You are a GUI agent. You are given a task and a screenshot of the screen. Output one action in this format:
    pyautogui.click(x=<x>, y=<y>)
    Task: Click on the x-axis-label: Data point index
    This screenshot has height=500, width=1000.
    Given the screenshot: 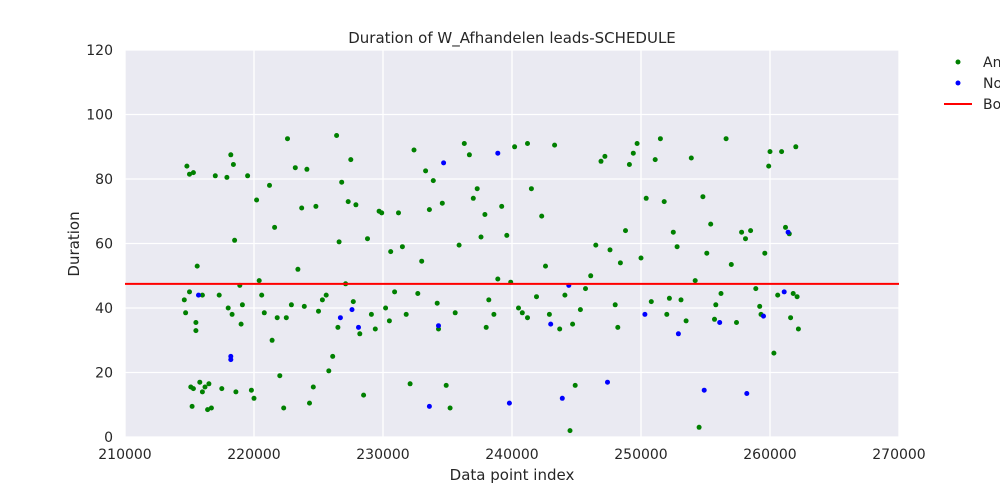 What is the action you would take?
    pyautogui.click(x=512, y=475)
    